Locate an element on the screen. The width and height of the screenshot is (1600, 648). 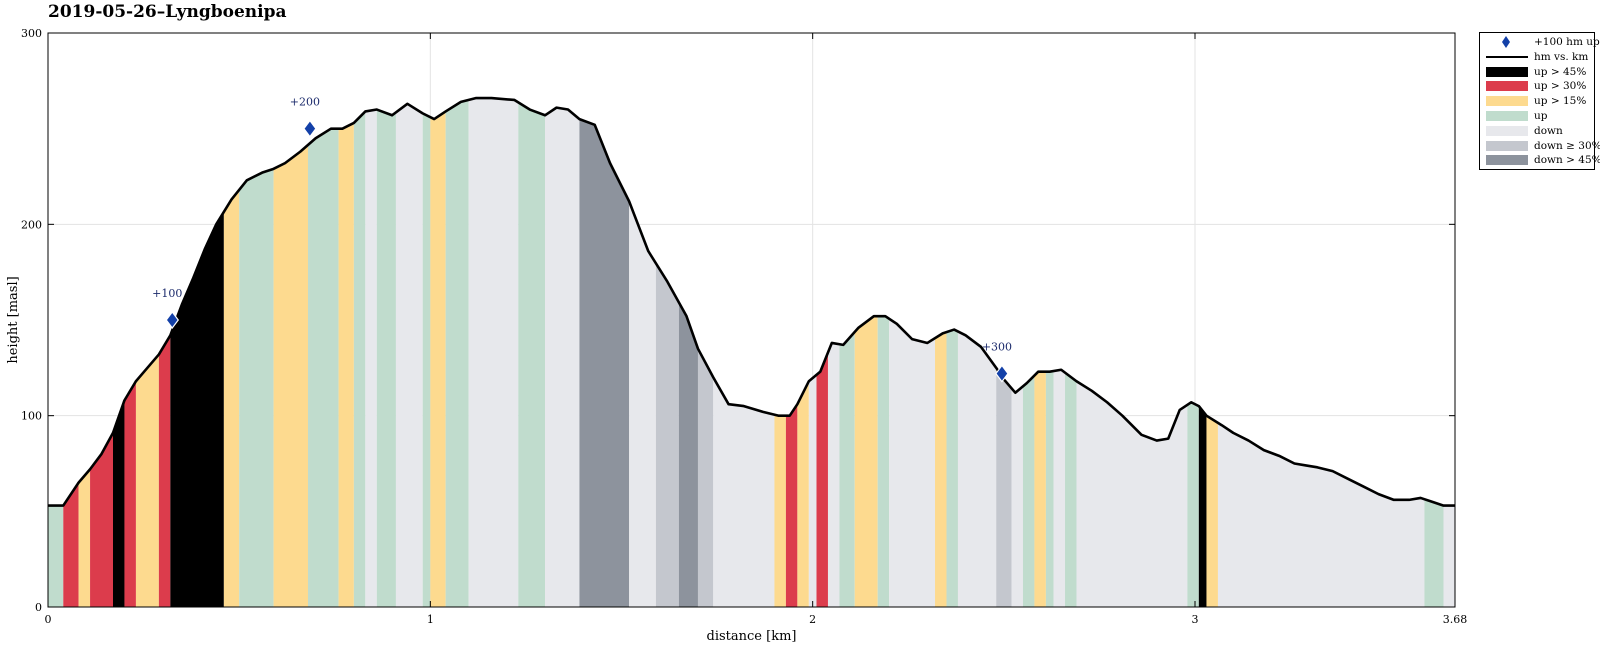
legend-item: hm vs. km is located at coordinates (1537, 57).